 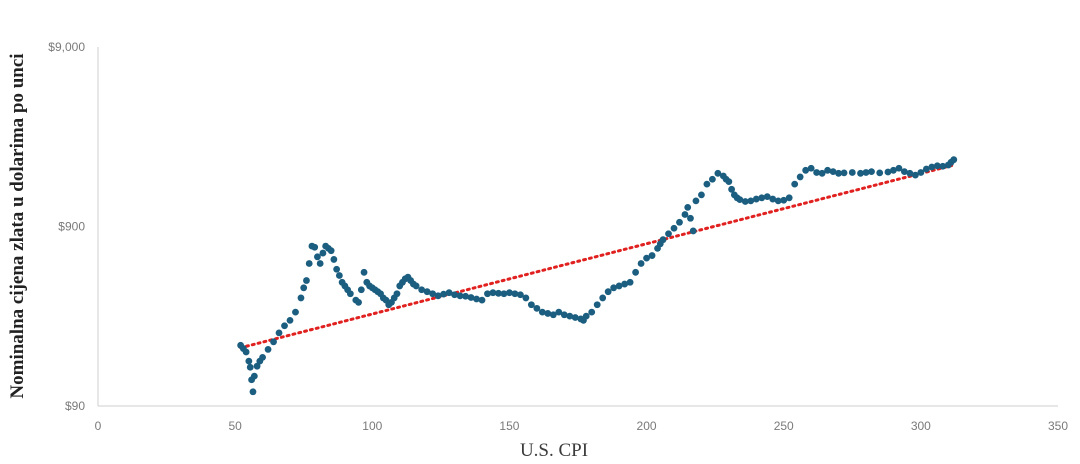 I want to click on y-tick-label: $900, so click(x=71, y=227).